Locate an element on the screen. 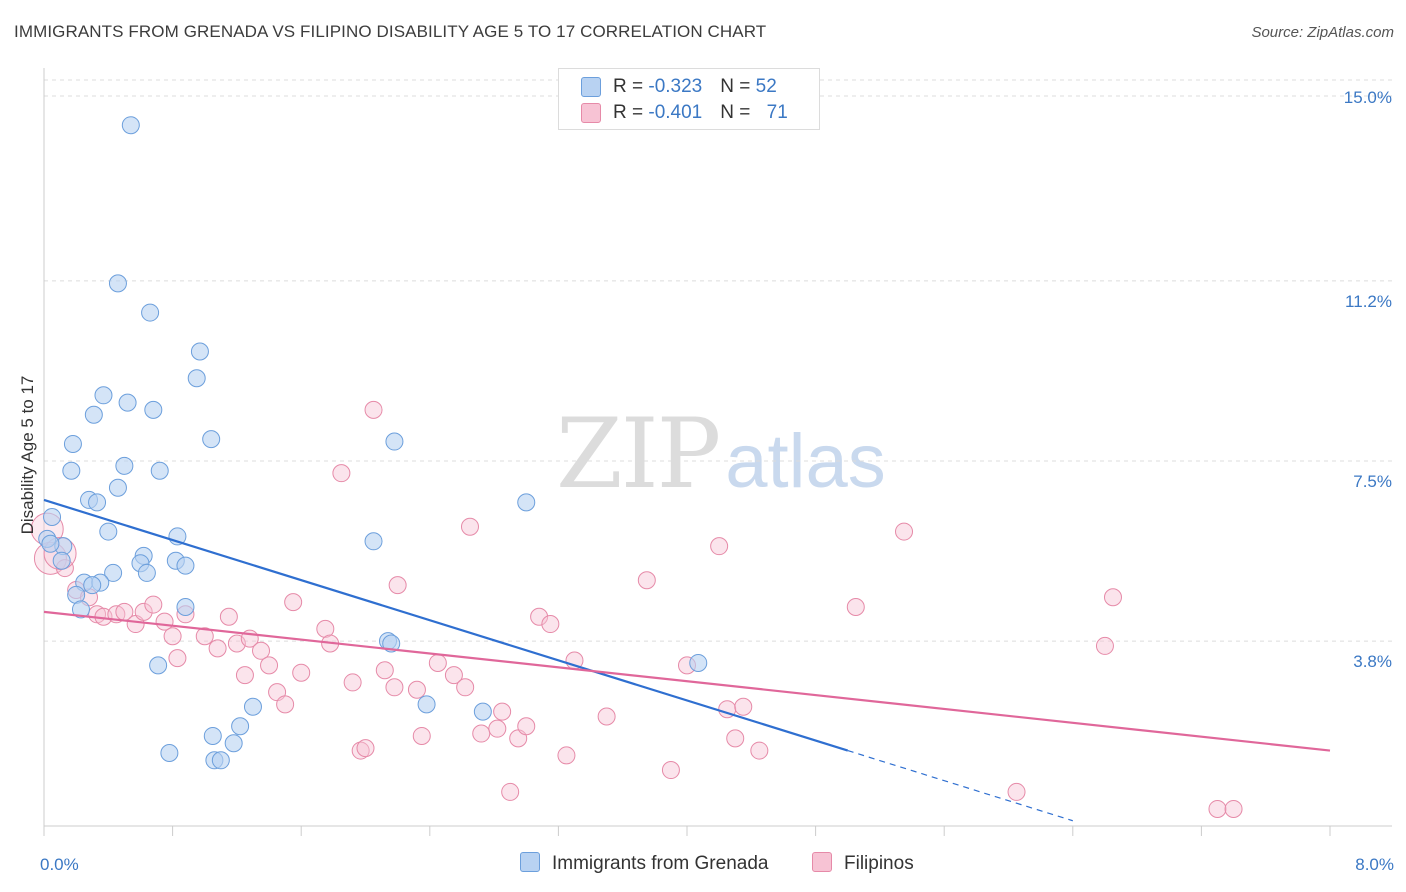  y-tick-labels: 3.8% 7.5% 11.2% 15.0% is located at coordinates (1368, 379).